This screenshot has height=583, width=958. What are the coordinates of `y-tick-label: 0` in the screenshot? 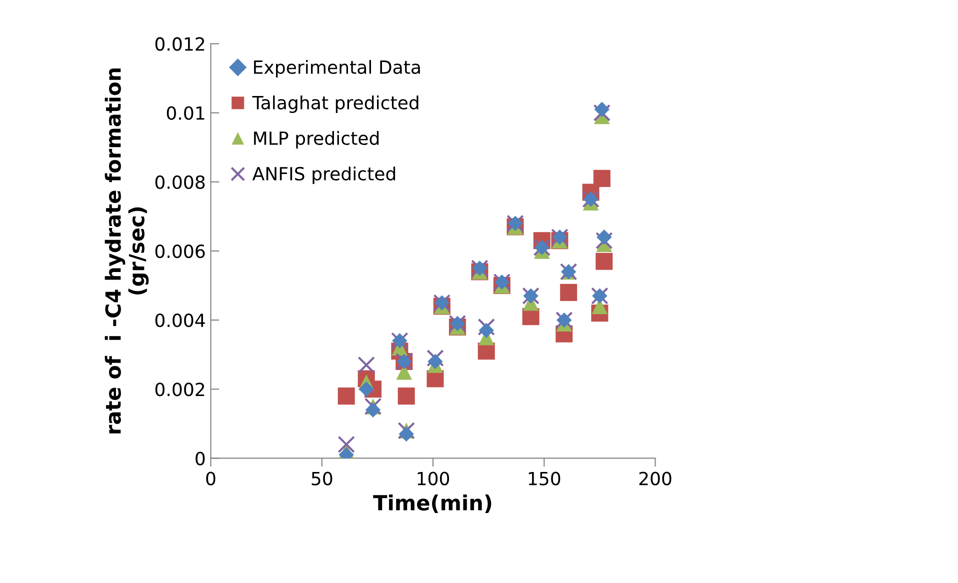 It's located at (200, 459).